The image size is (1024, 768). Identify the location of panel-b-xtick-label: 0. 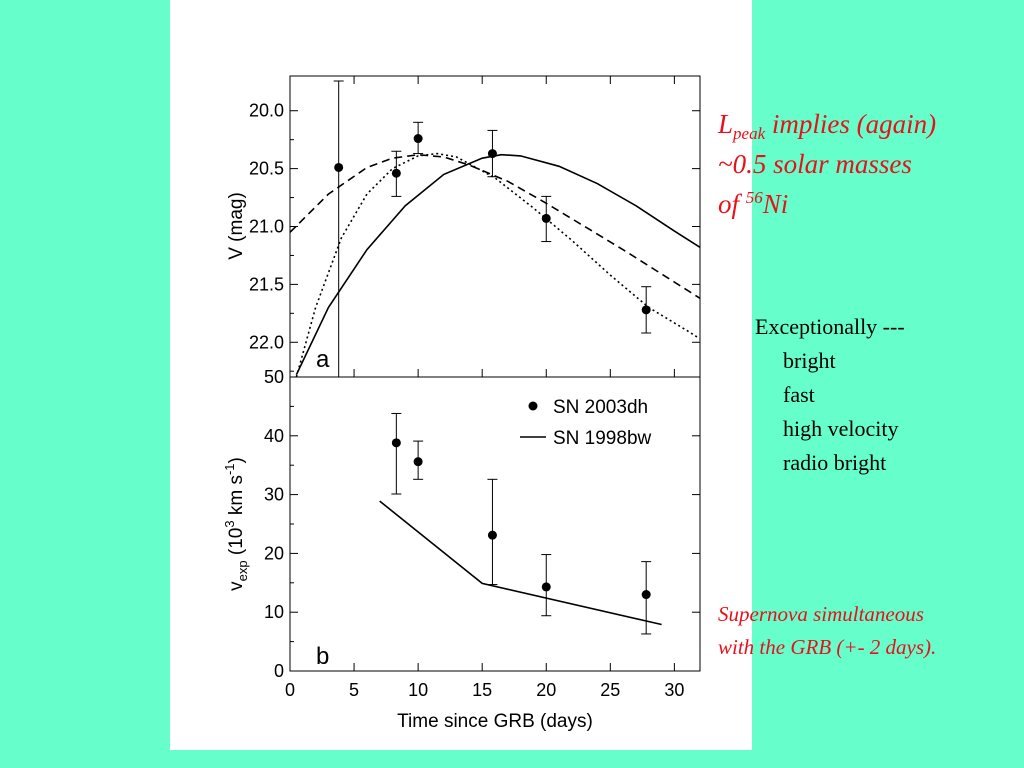
(290, 690).